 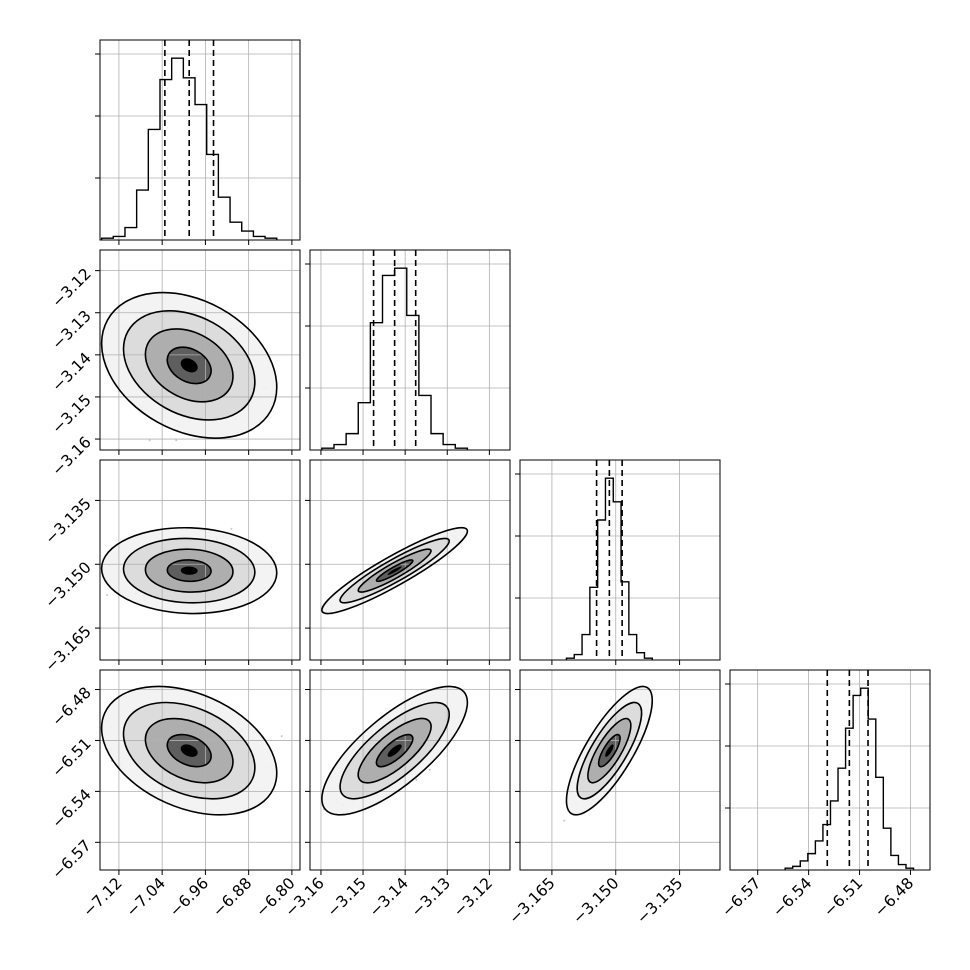 What do you see at coordinates (531, 900) in the screenshot?
I see `xtick-label-2-0: −3.165` at bounding box center [531, 900].